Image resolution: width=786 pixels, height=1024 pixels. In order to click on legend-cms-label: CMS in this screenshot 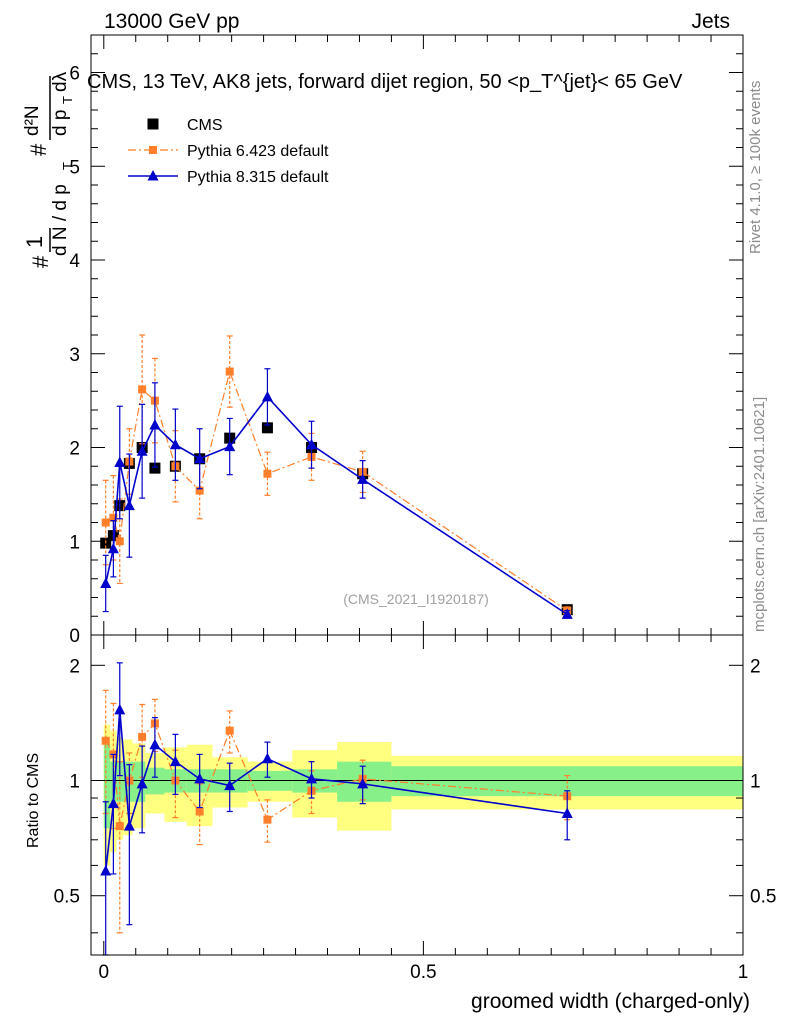, I will do `click(205, 125)`.